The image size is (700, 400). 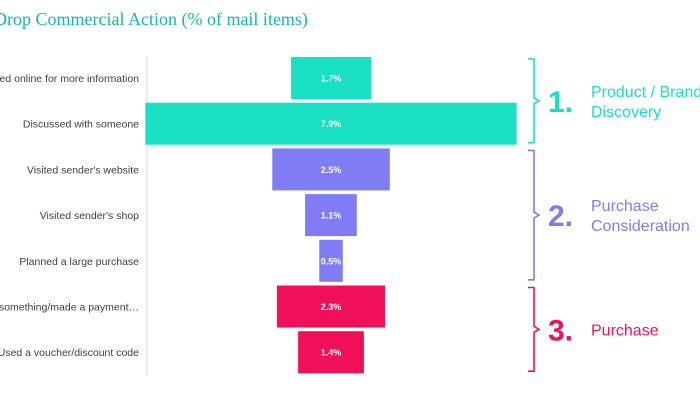 What do you see at coordinates (560, 216) in the screenshot?
I see `stage-number: 2.` at bounding box center [560, 216].